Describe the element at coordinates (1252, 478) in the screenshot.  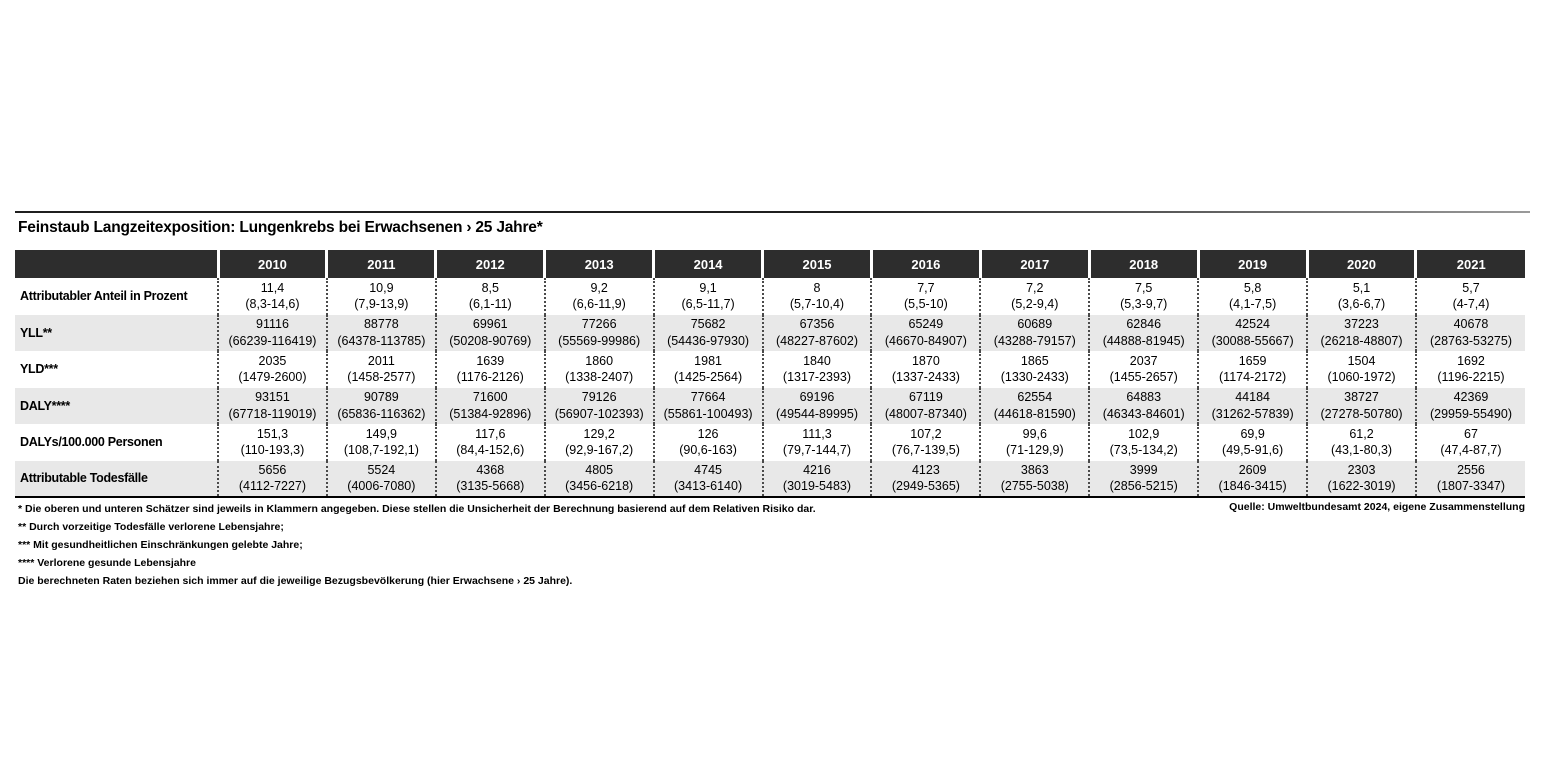
I see `data-cell: 2609 (1846-3415)` at that location.